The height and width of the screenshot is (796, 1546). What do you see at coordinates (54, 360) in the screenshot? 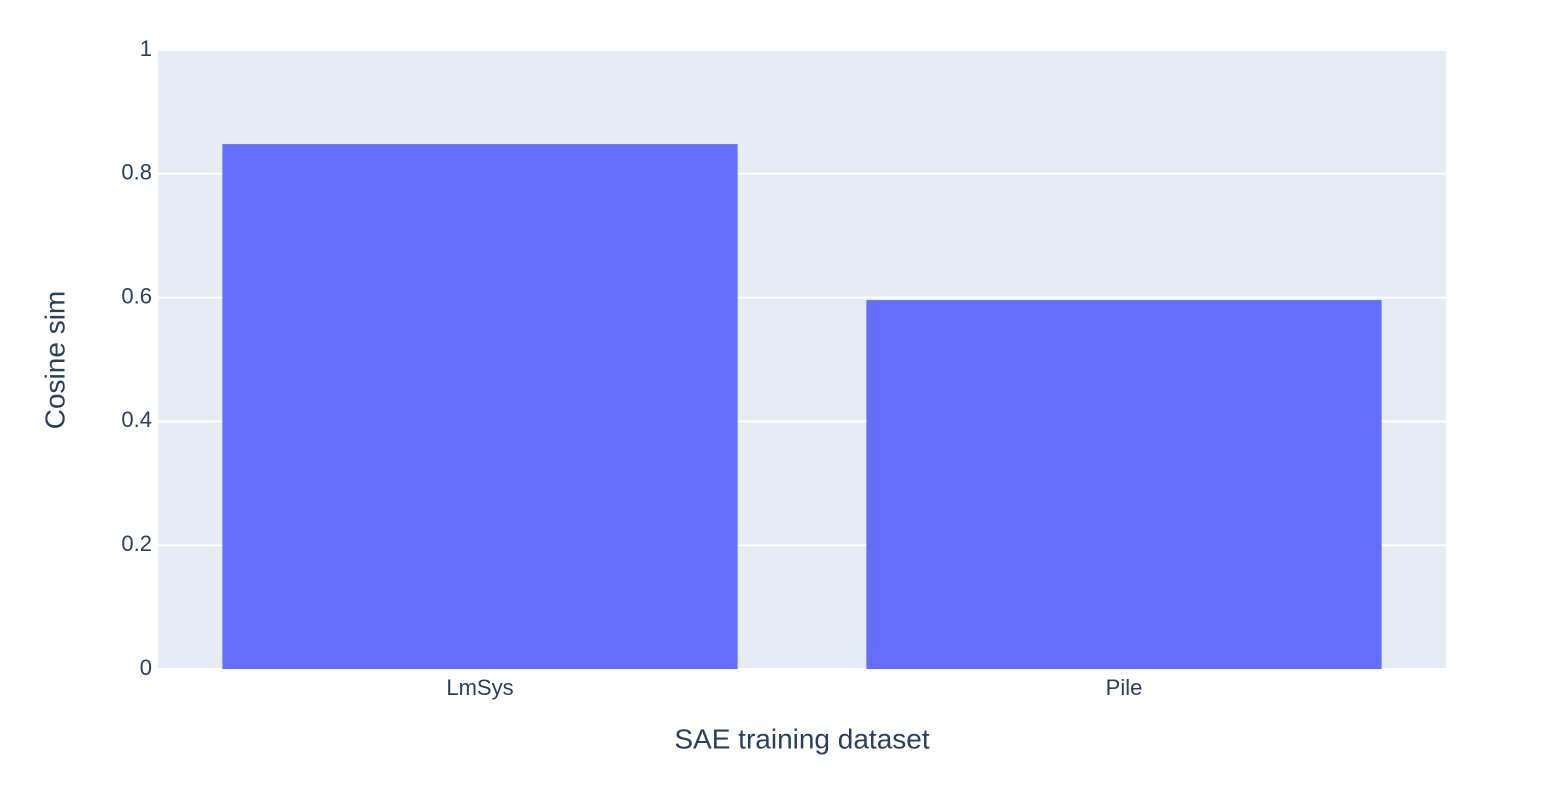
I see `y-axis-title: Cosine sim` at bounding box center [54, 360].